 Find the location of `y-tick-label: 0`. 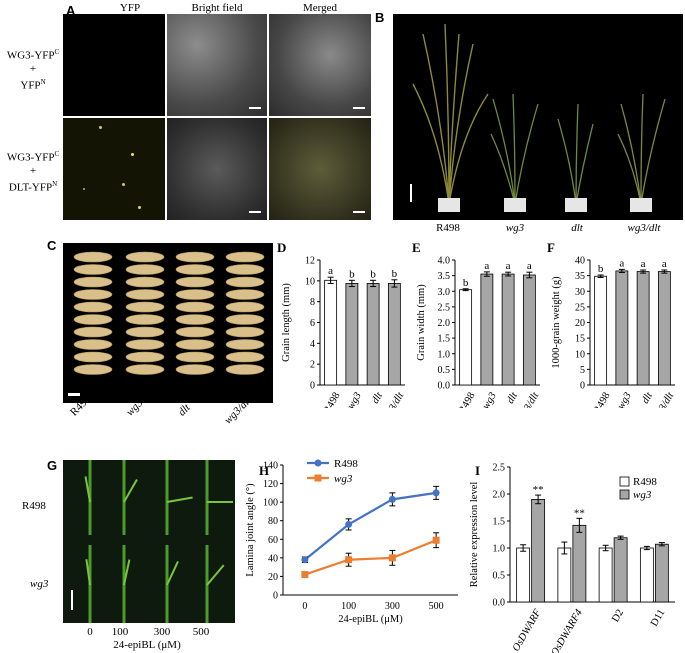

y-tick-label: 0 is located at coordinates (582, 386).